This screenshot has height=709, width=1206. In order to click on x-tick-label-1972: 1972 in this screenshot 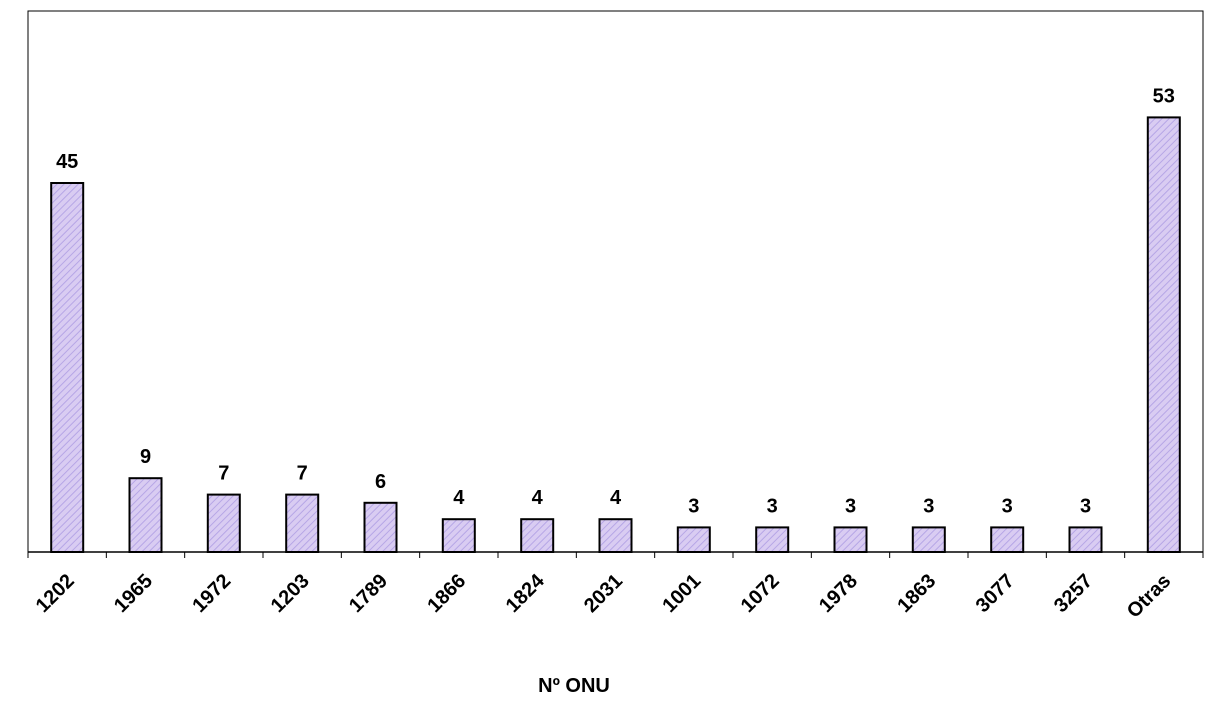, I will do `click(211, 593)`.